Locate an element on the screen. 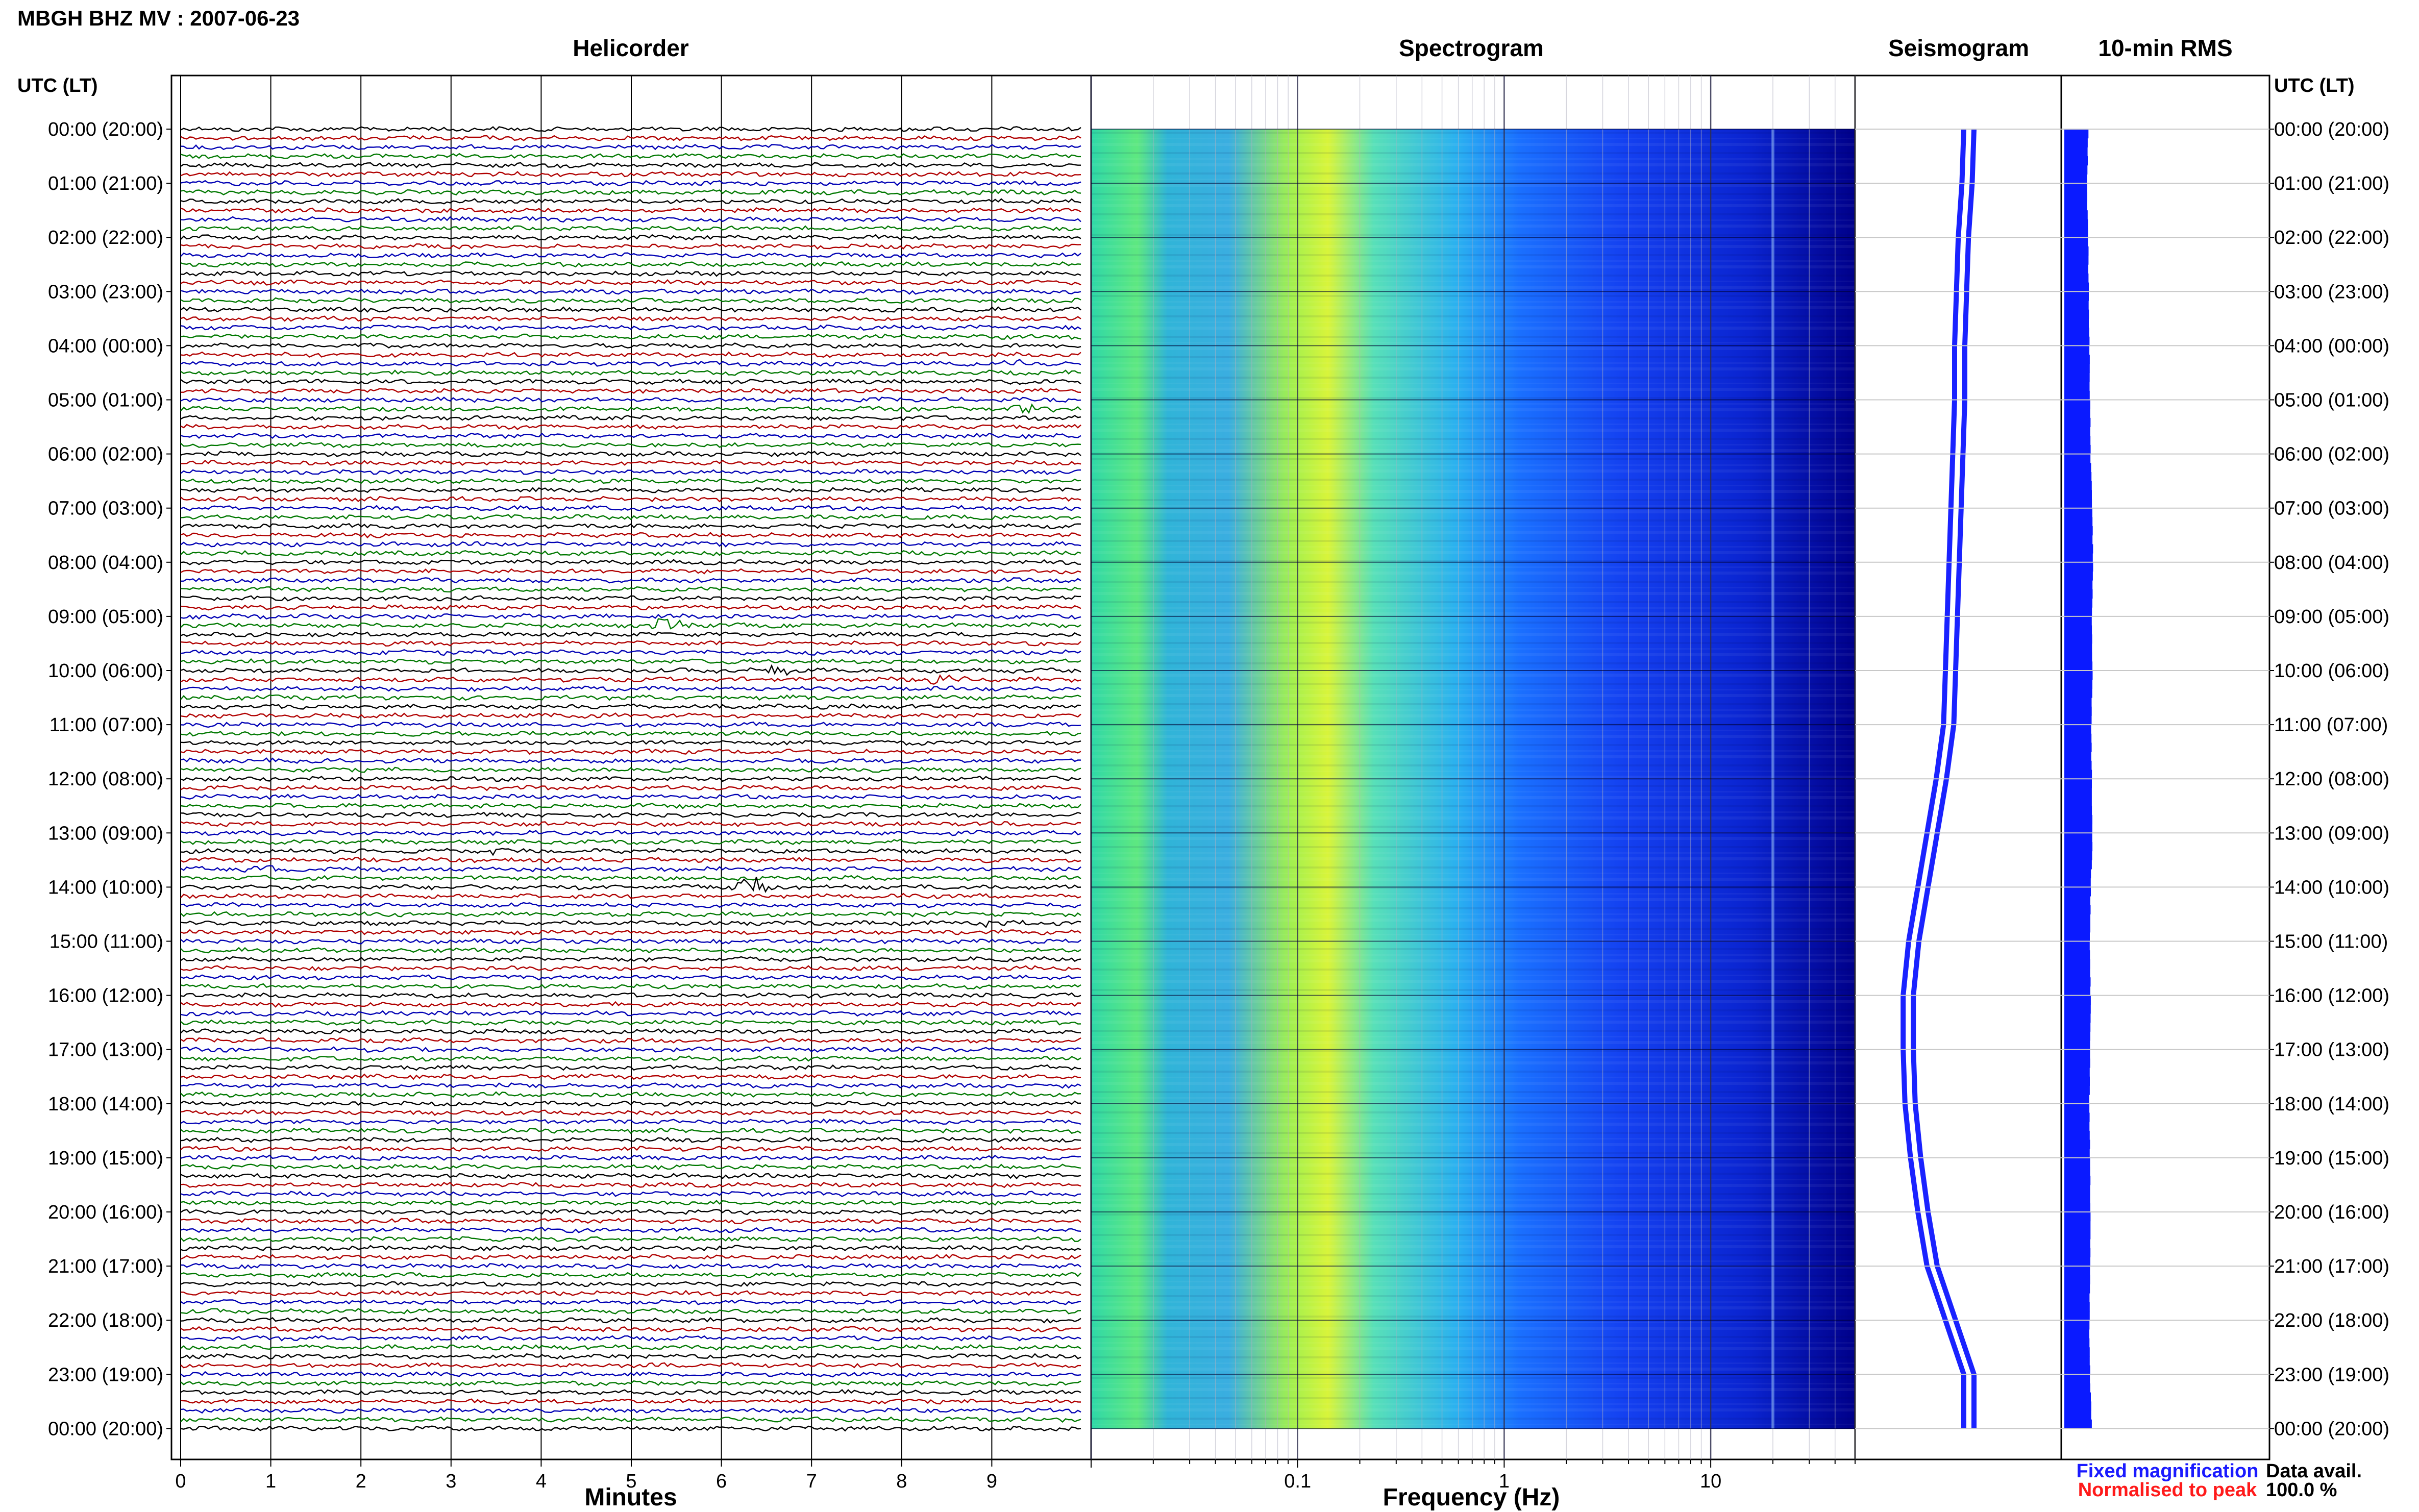  helicorder-x-tick-label: 9 is located at coordinates (991, 1481).